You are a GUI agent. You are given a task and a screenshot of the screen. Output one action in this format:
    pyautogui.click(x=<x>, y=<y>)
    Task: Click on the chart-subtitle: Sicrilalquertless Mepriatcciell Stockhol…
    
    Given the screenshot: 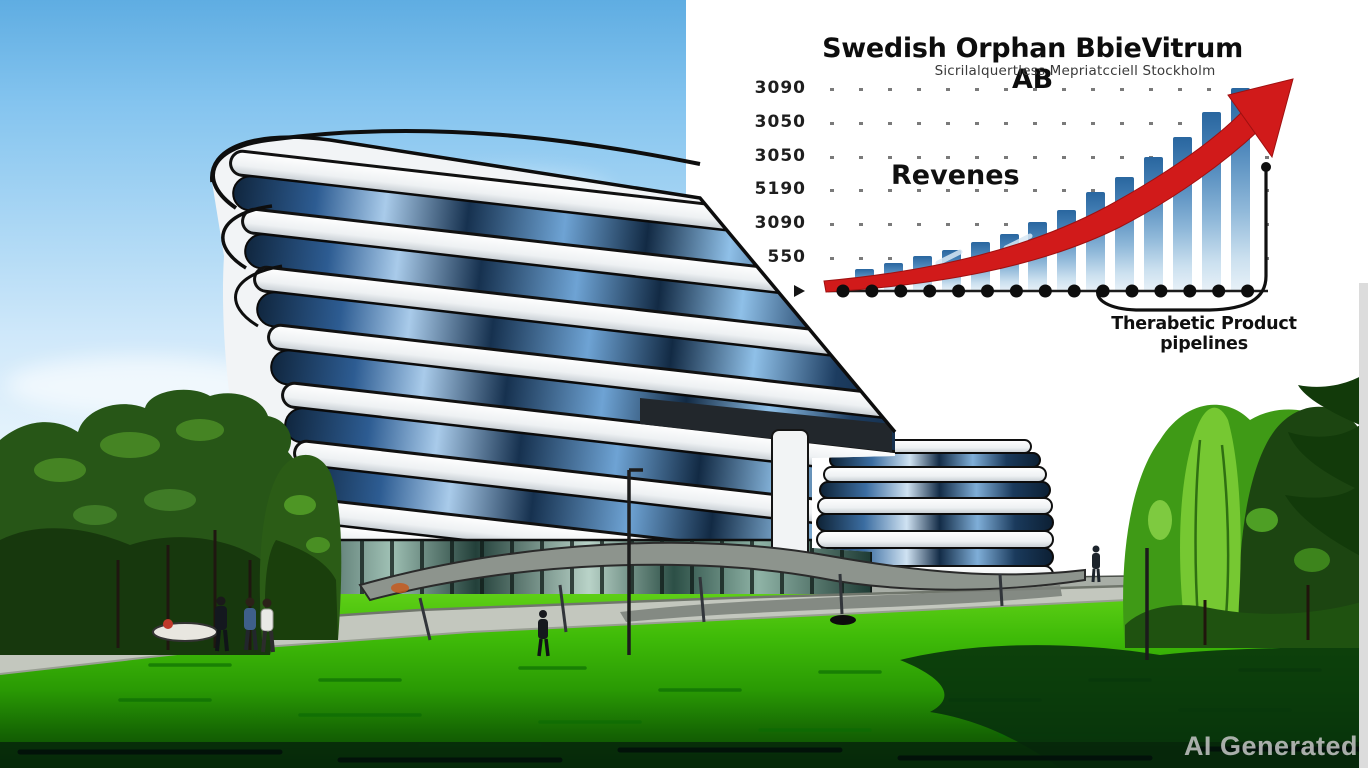 What is the action you would take?
    pyautogui.click(x=1075, y=71)
    